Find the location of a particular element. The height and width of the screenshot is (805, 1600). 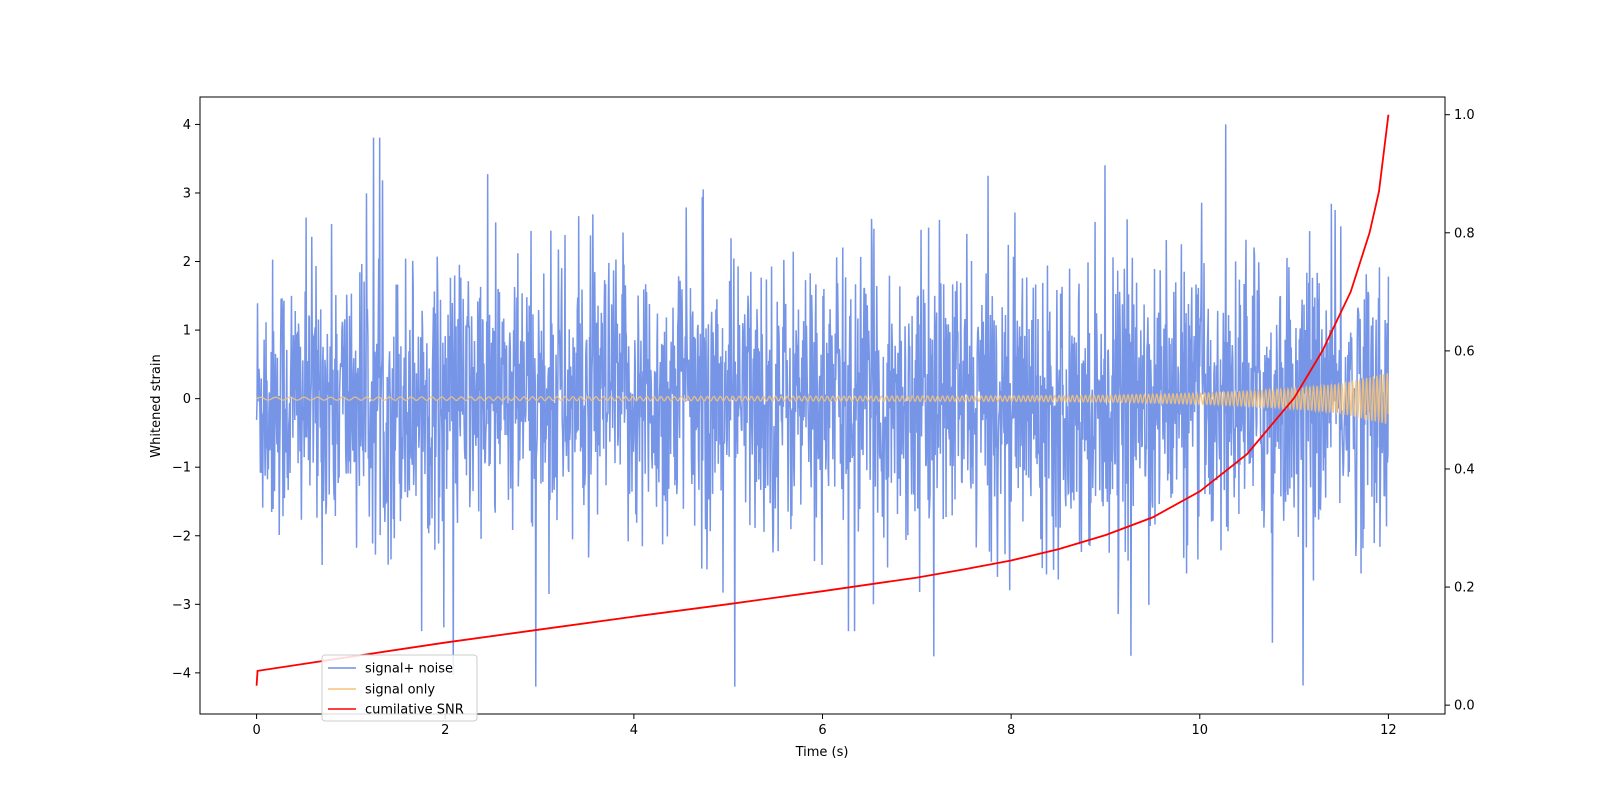

y-tick-label--1: −1 is located at coordinates (181, 468).